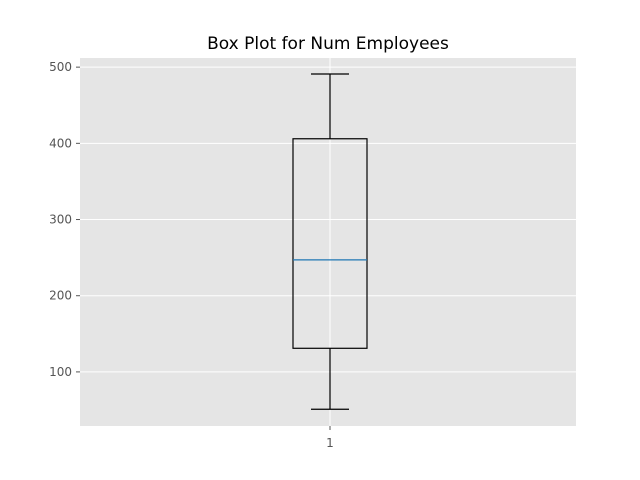 The height and width of the screenshot is (480, 640). I want to click on y-tick-label: 100, so click(60, 372).